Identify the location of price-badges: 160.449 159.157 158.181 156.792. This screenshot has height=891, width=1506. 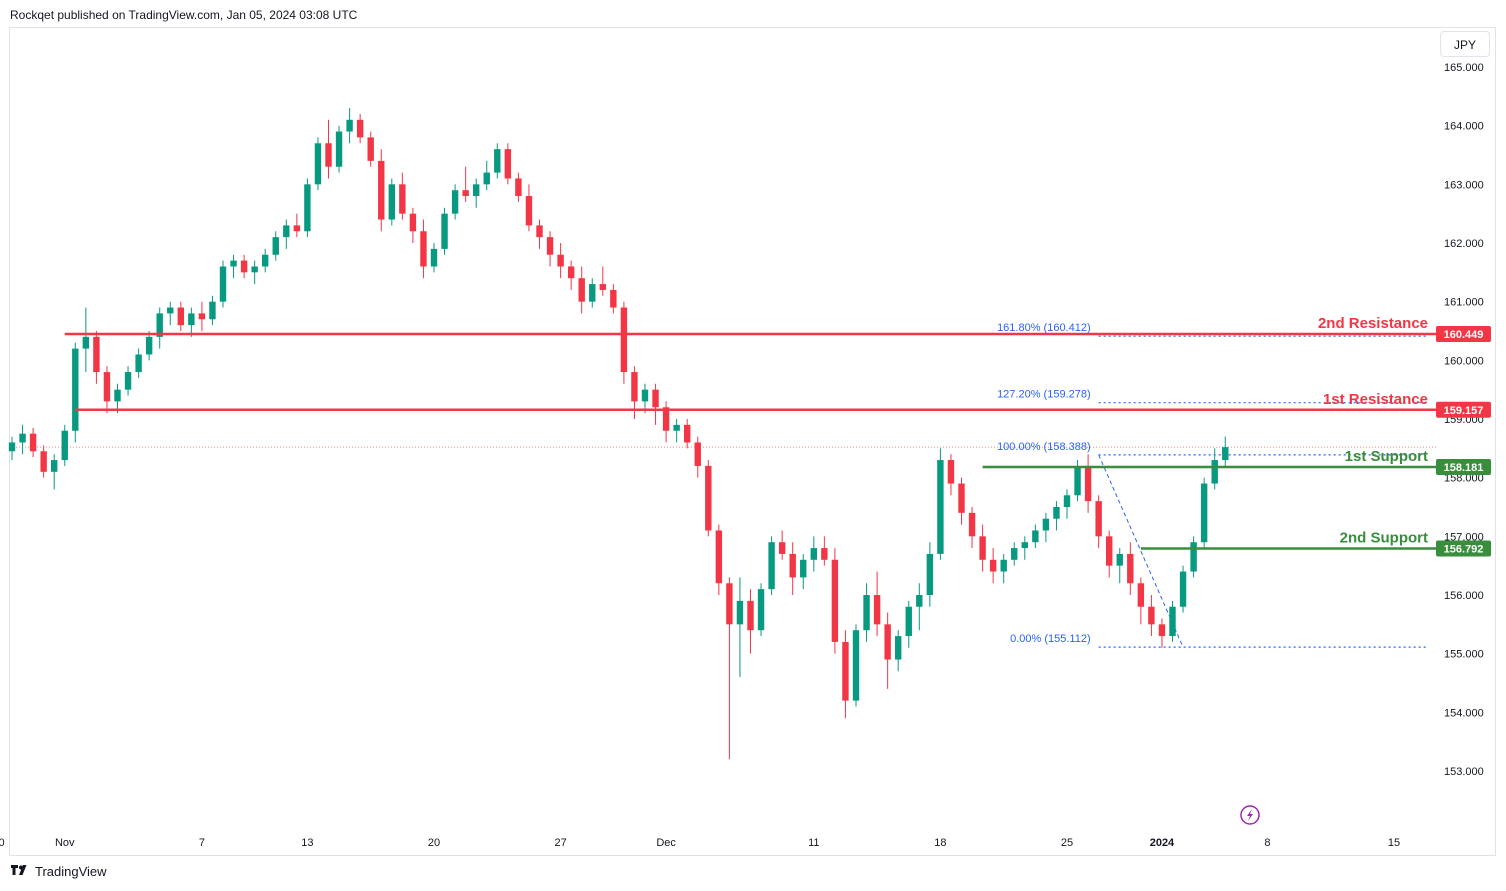
(1463, 441).